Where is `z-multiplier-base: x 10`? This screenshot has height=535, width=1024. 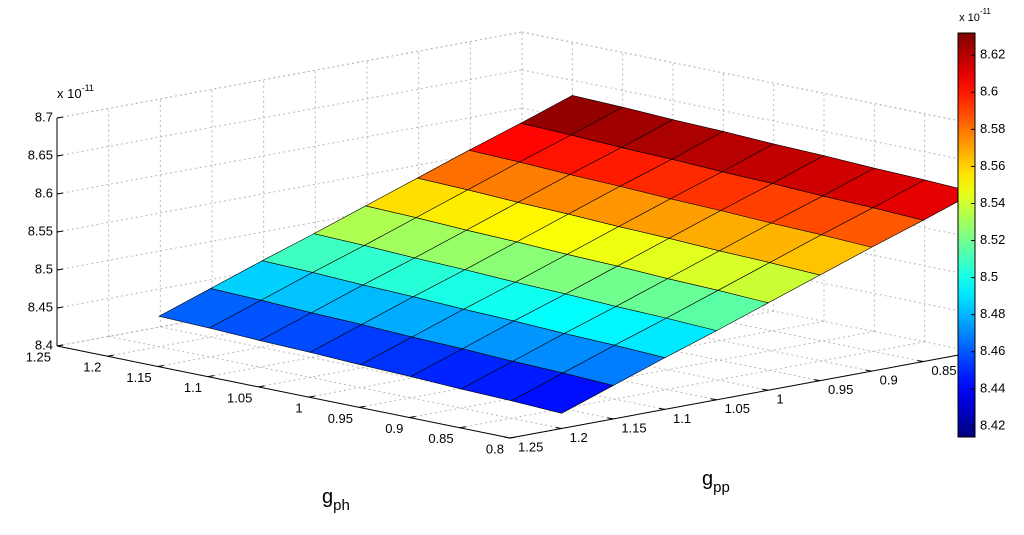 z-multiplier-base: x 10 is located at coordinates (69, 93).